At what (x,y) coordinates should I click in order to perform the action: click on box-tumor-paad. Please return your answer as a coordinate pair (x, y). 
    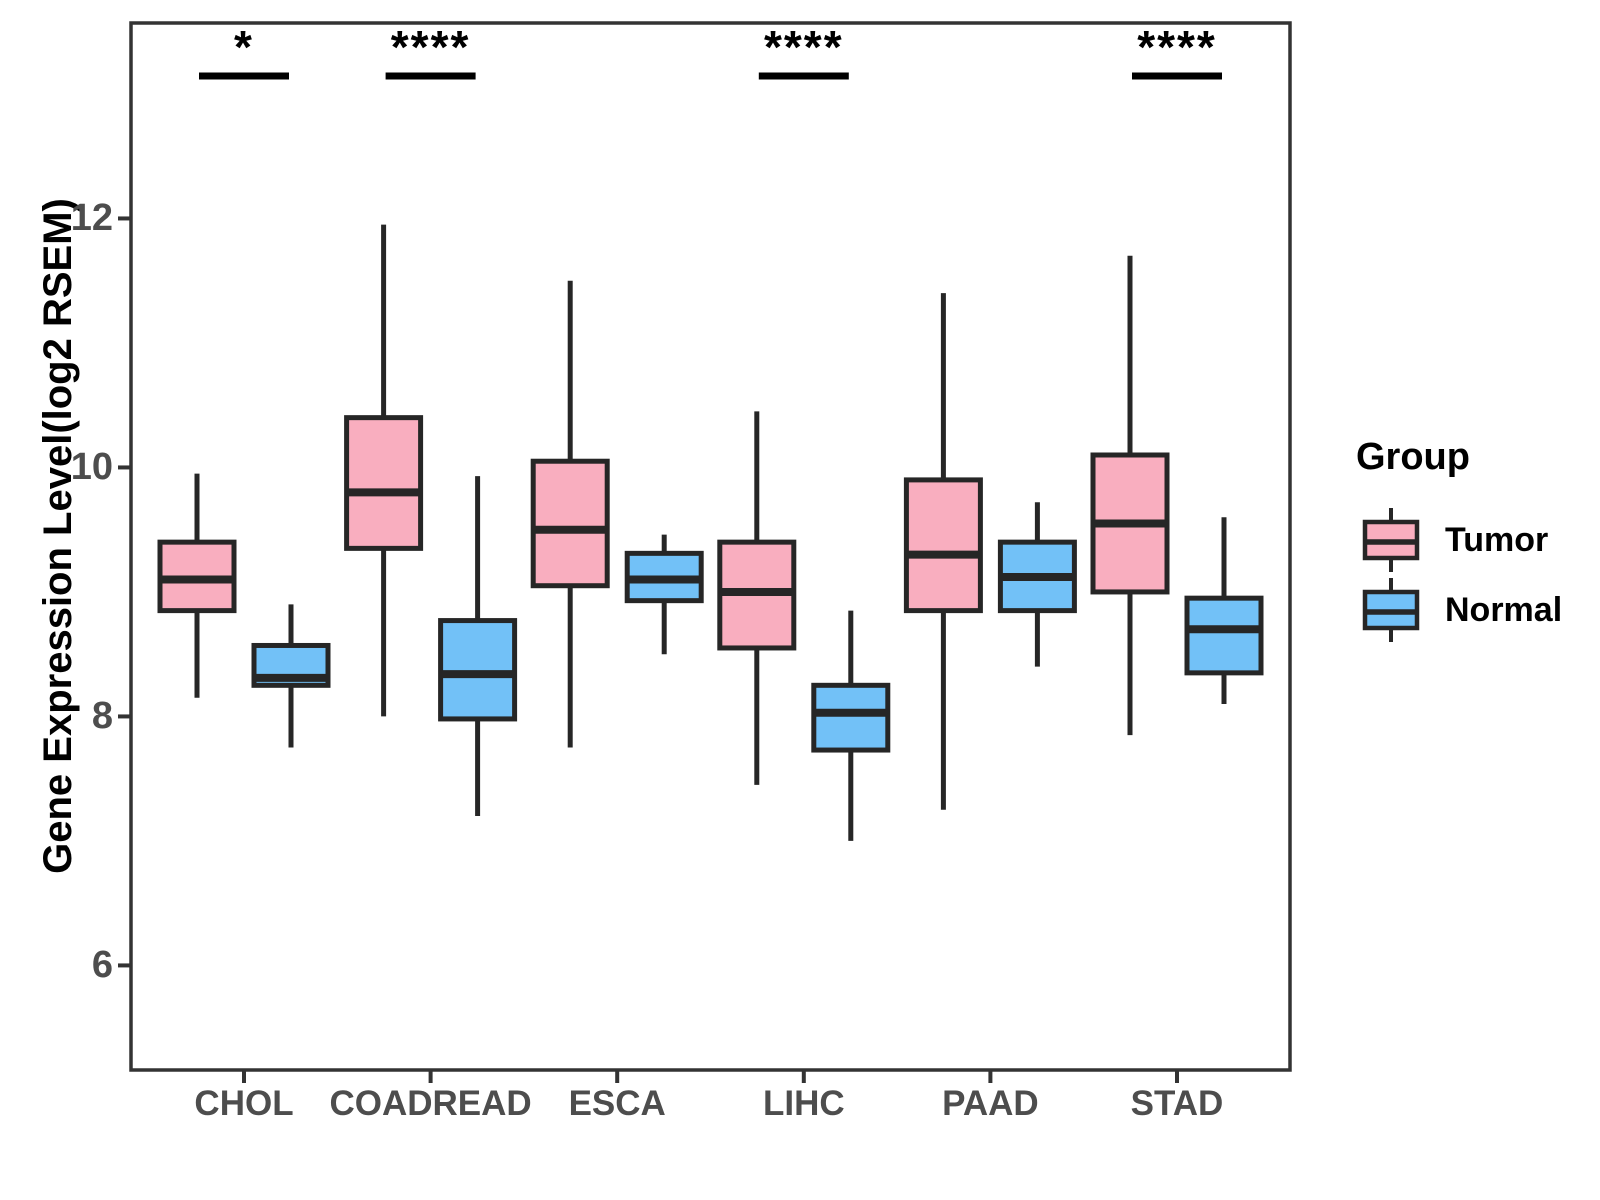
    Looking at the image, I should click on (943, 545).